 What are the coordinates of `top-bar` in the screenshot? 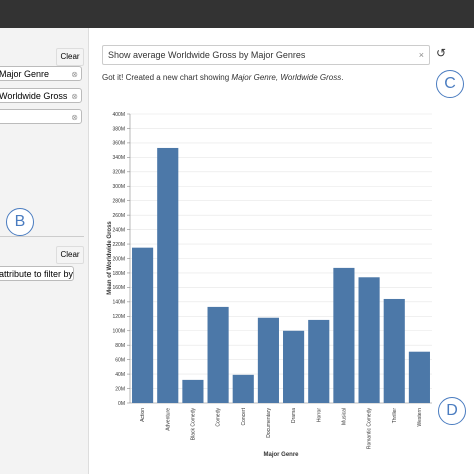 It's located at (237, 14).